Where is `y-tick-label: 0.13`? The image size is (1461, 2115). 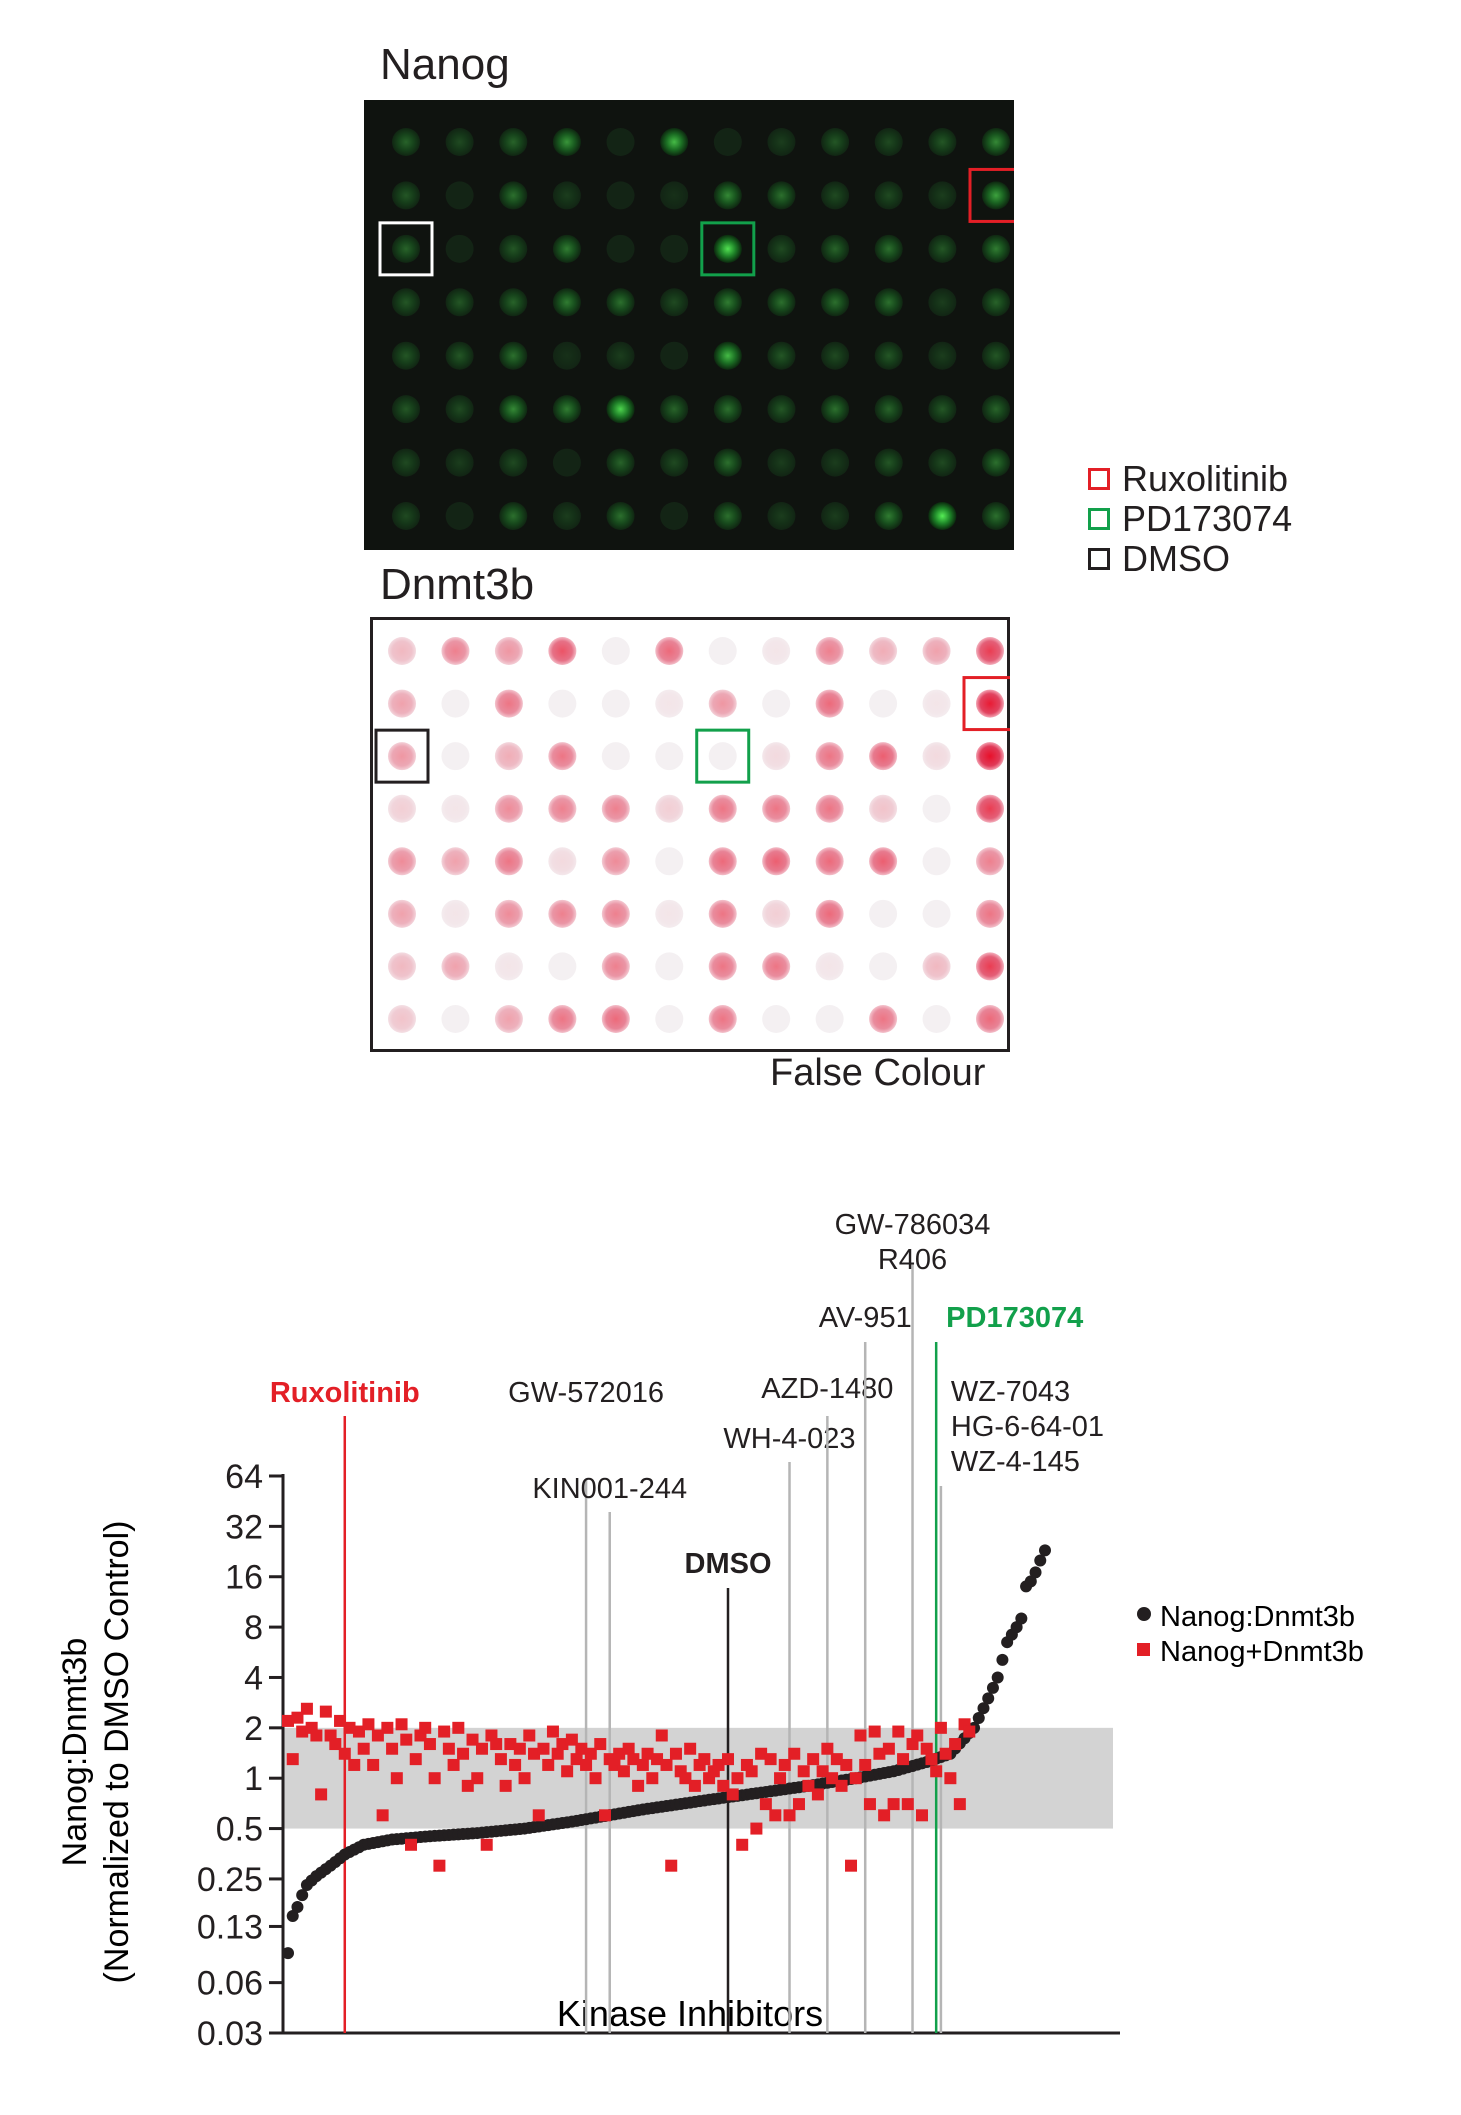 y-tick-label: 0.13 is located at coordinates (230, 1927).